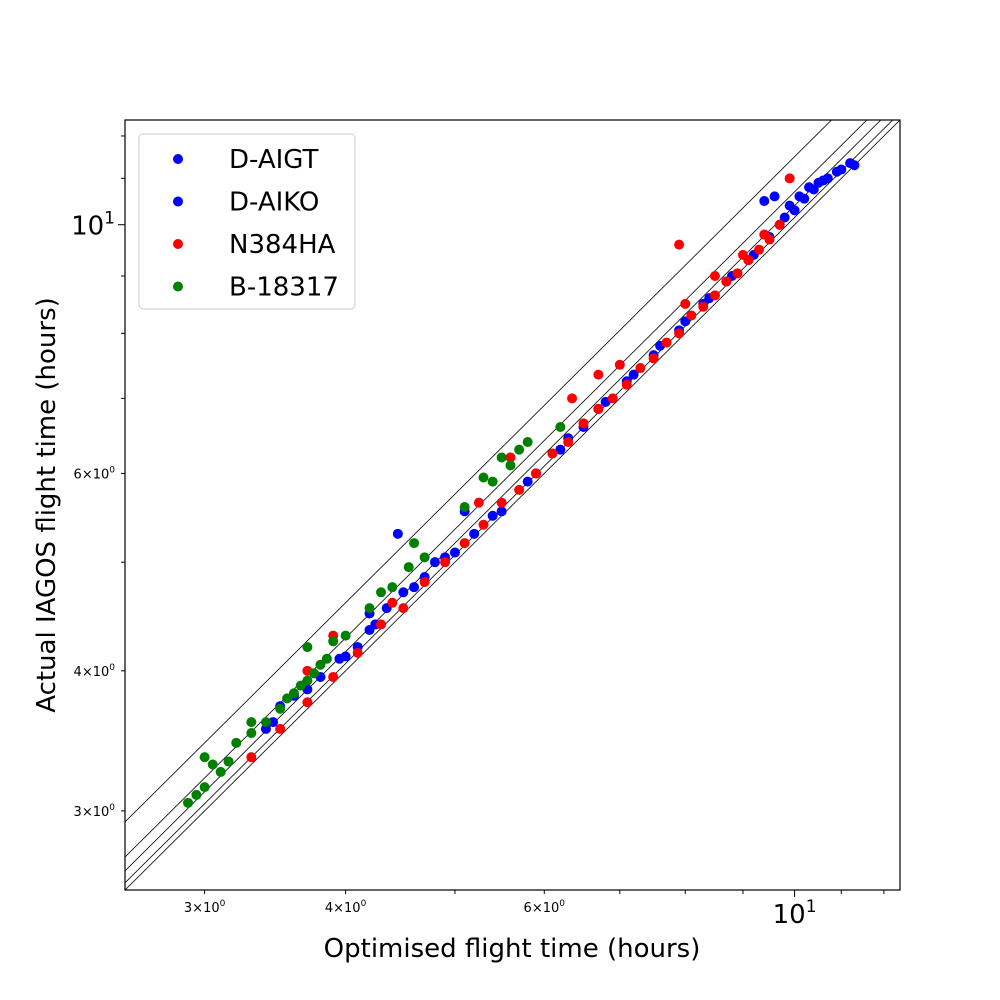  What do you see at coordinates (205, 907) in the screenshot?
I see `x-tick-label: 3×100` at bounding box center [205, 907].